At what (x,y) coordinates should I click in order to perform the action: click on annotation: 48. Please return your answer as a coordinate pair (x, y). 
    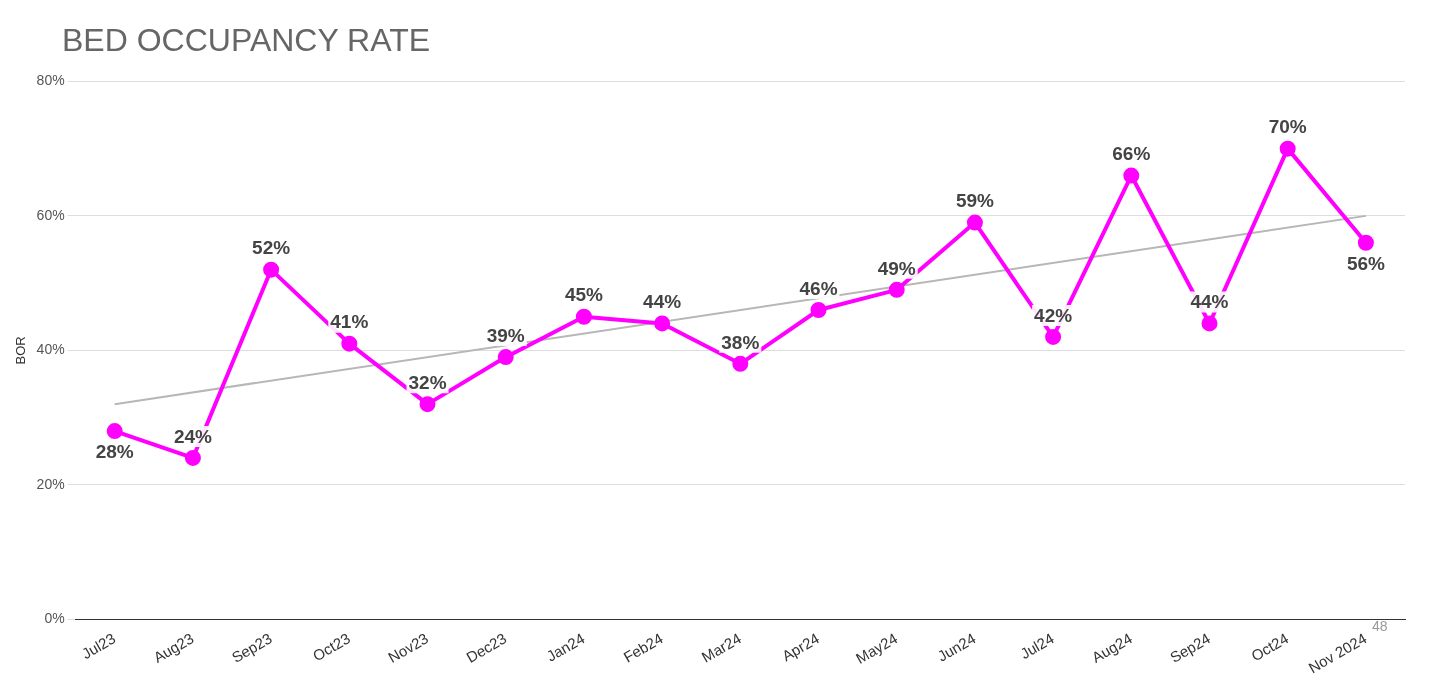
    Looking at the image, I should click on (1380, 626).